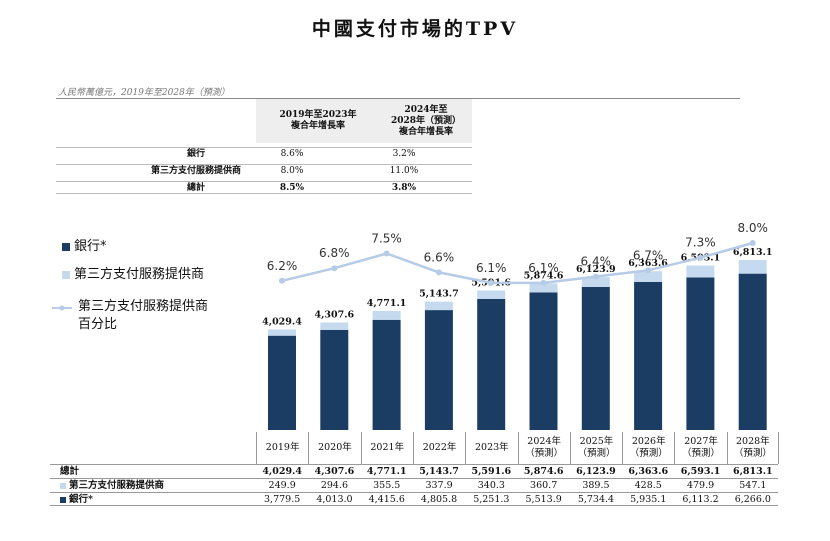  What do you see at coordinates (334, 499) in the screenshot?
I see `table-cell: 4,013.0` at bounding box center [334, 499].